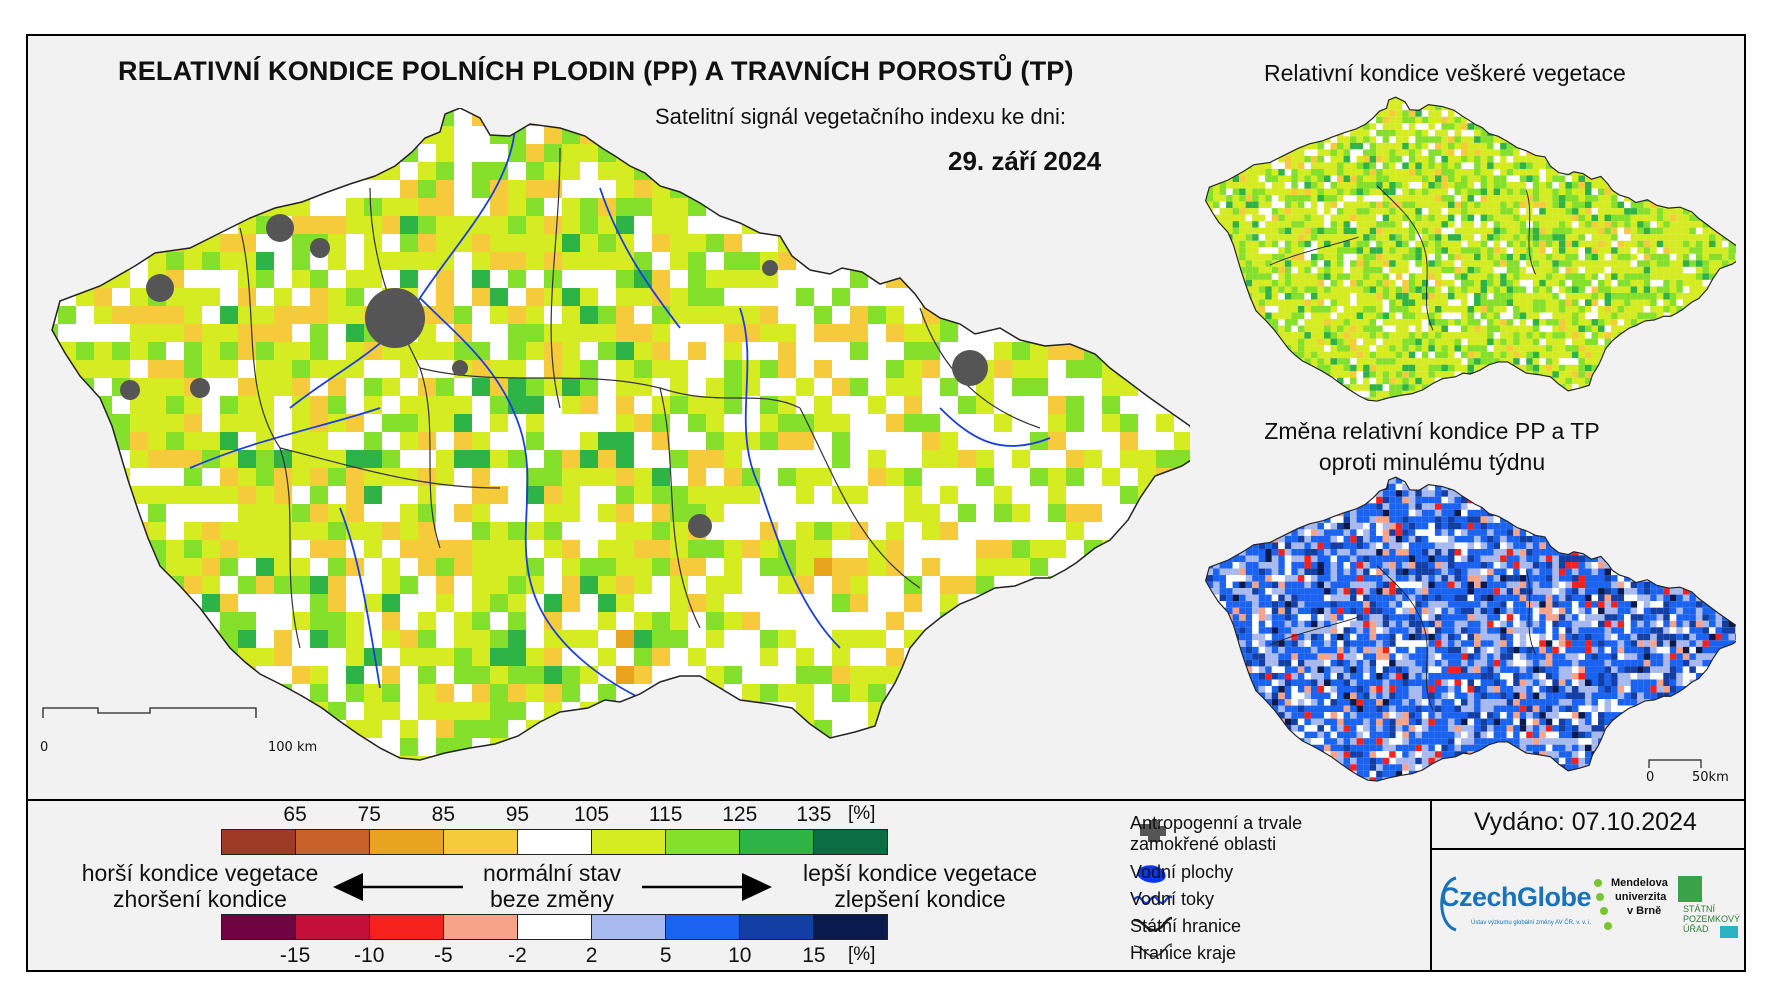 This screenshot has width=1772, height=1003. What do you see at coordinates (1699, 909) in the screenshot?
I see `spu-line1: STÁTNÍ` at bounding box center [1699, 909].